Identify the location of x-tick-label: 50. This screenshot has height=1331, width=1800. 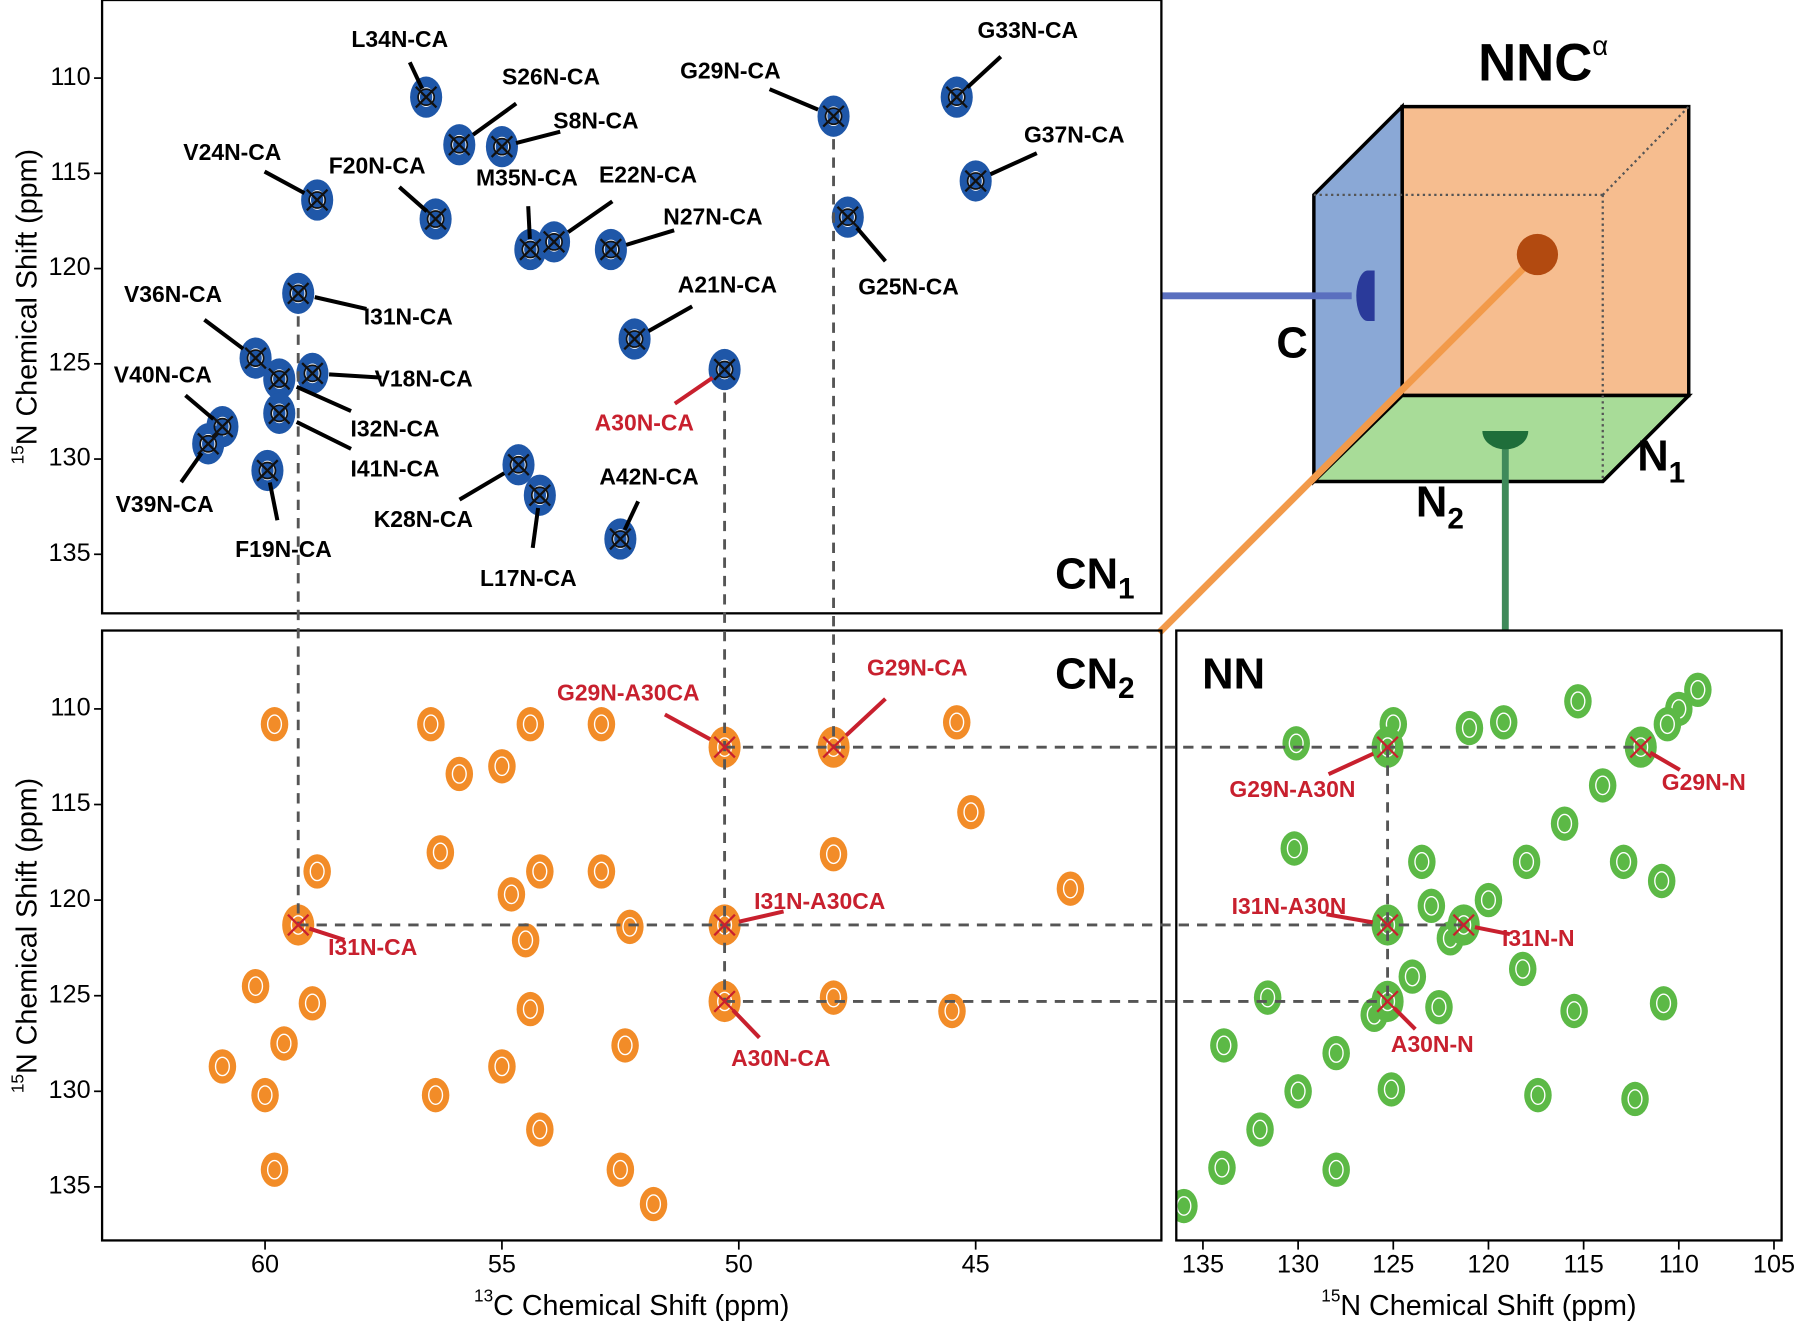
(739, 1264).